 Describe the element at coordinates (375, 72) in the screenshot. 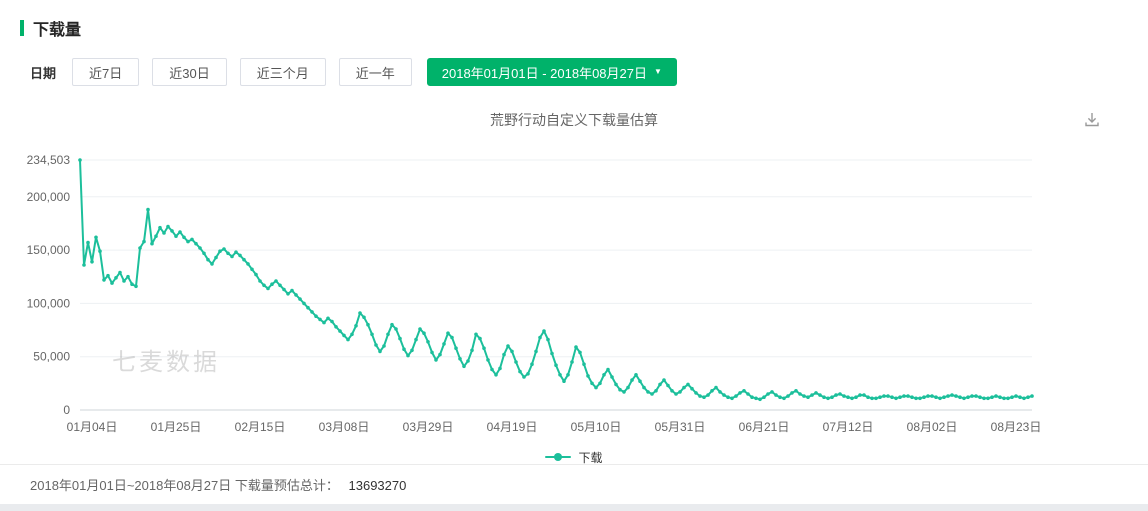

I see `range-button-last-year: 近一年` at that location.